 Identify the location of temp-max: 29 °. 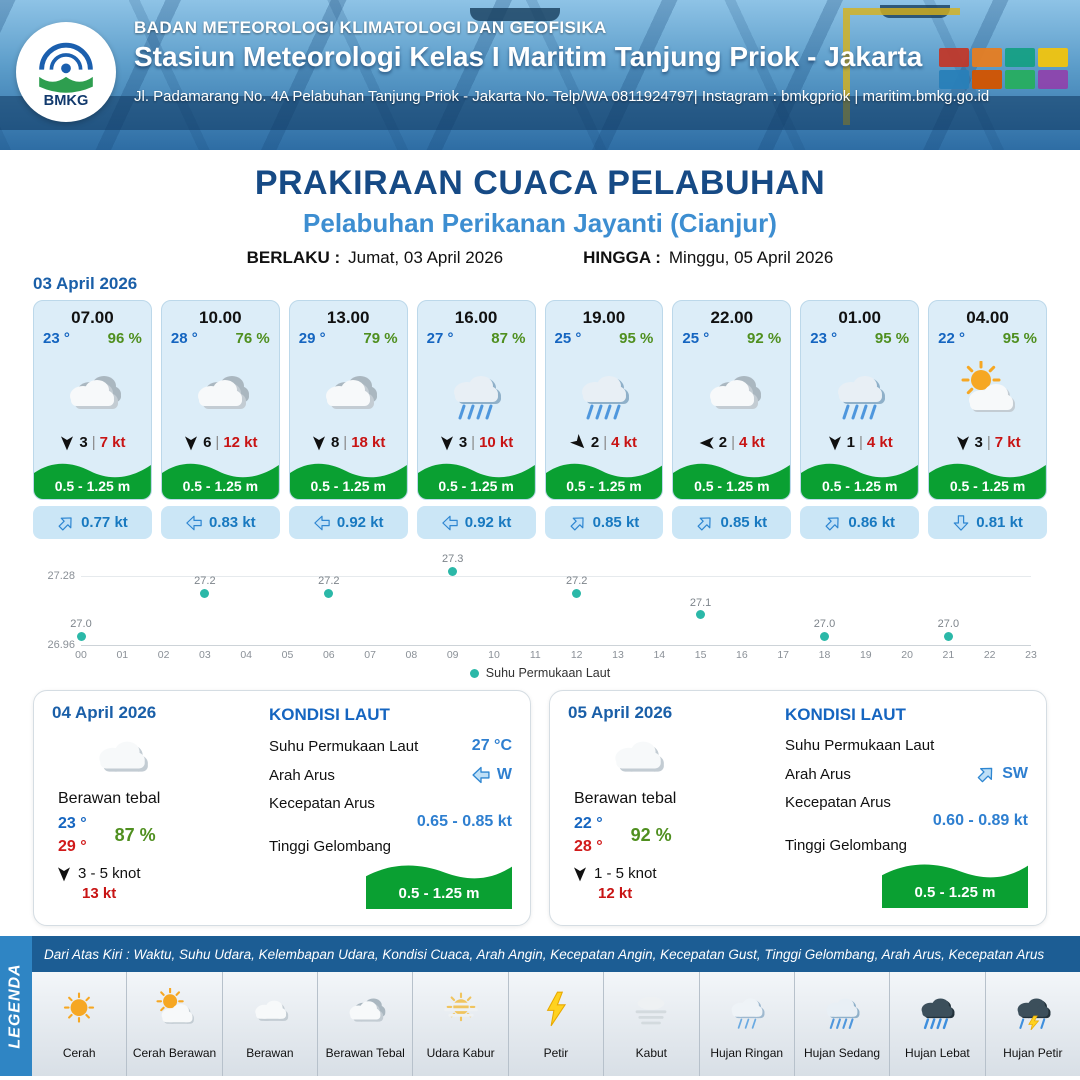
(72, 847).